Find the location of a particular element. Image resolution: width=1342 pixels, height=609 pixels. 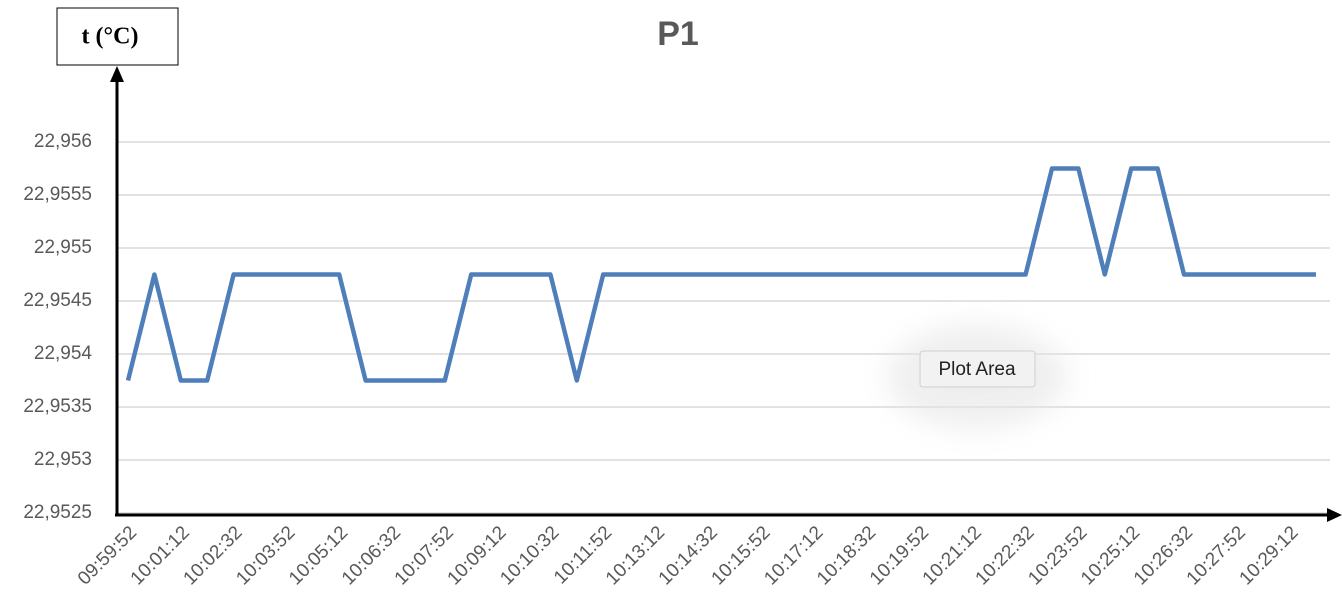

y-tick-label: 22,953 is located at coordinates (63, 459).